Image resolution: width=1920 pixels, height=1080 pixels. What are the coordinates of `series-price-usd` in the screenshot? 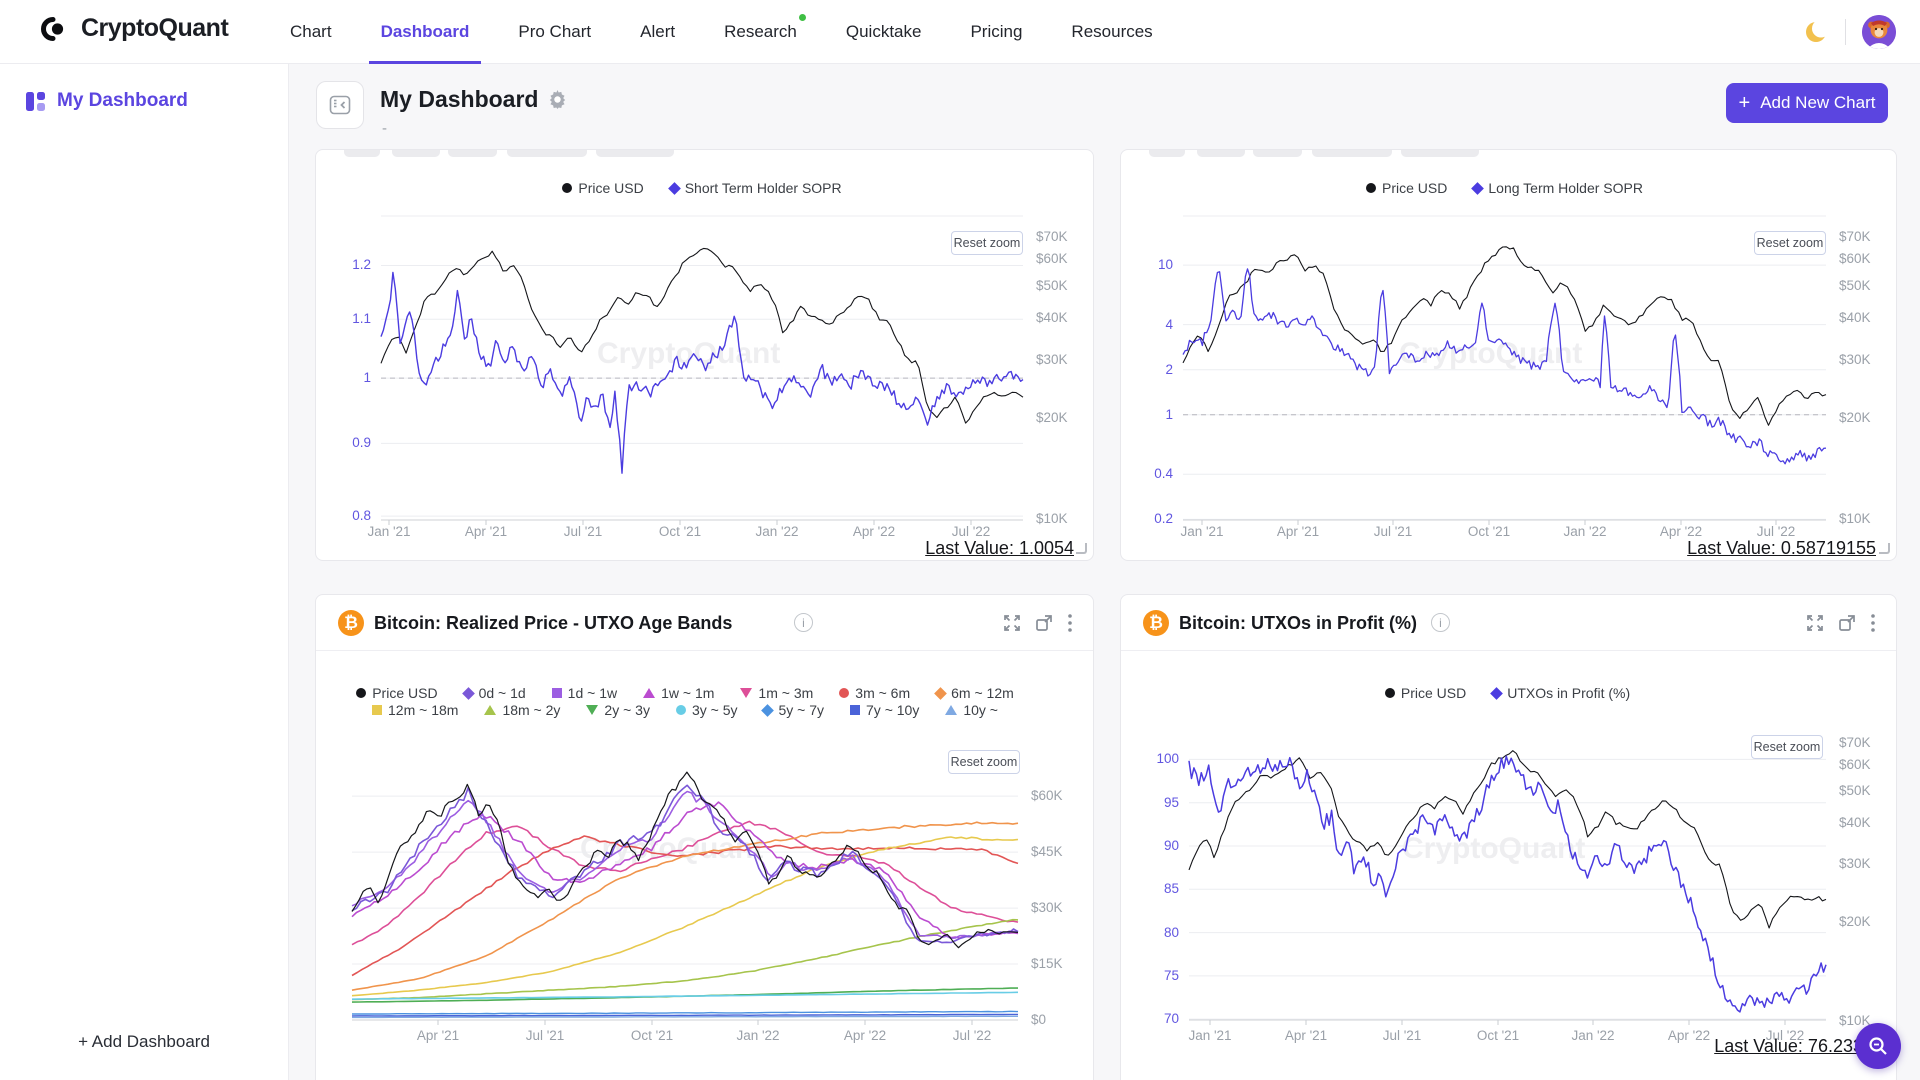 It's located at (685, 860).